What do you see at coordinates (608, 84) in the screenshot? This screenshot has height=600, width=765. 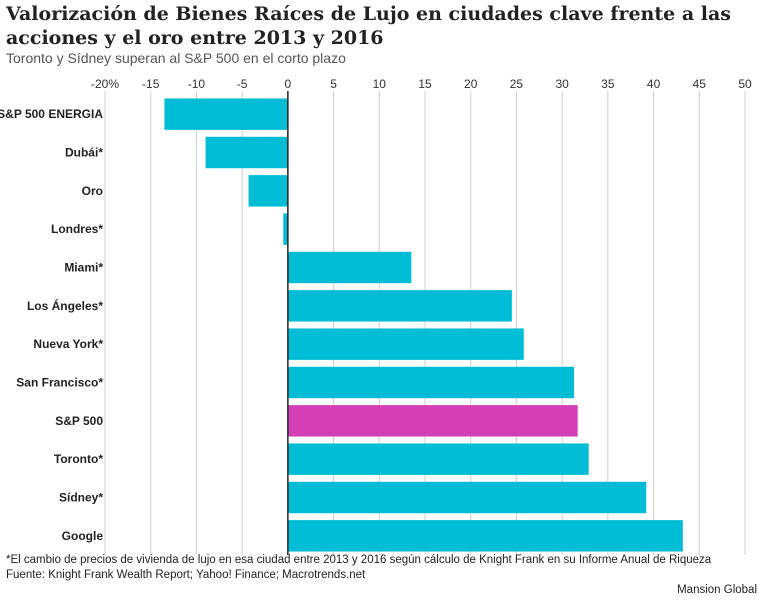 I see `x-tick-label: 35` at bounding box center [608, 84].